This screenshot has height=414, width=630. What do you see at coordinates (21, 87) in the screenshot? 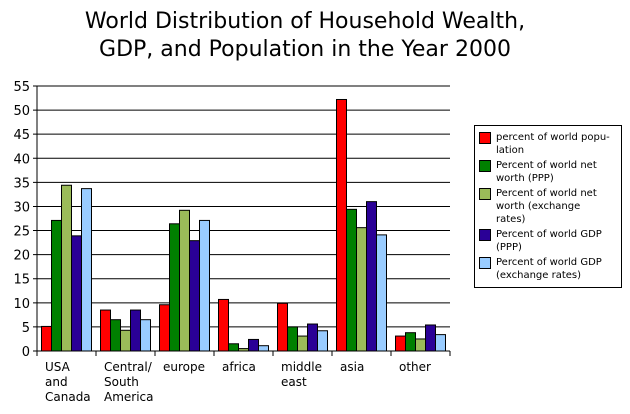
I see `y-tick-label: 55` at bounding box center [21, 87].